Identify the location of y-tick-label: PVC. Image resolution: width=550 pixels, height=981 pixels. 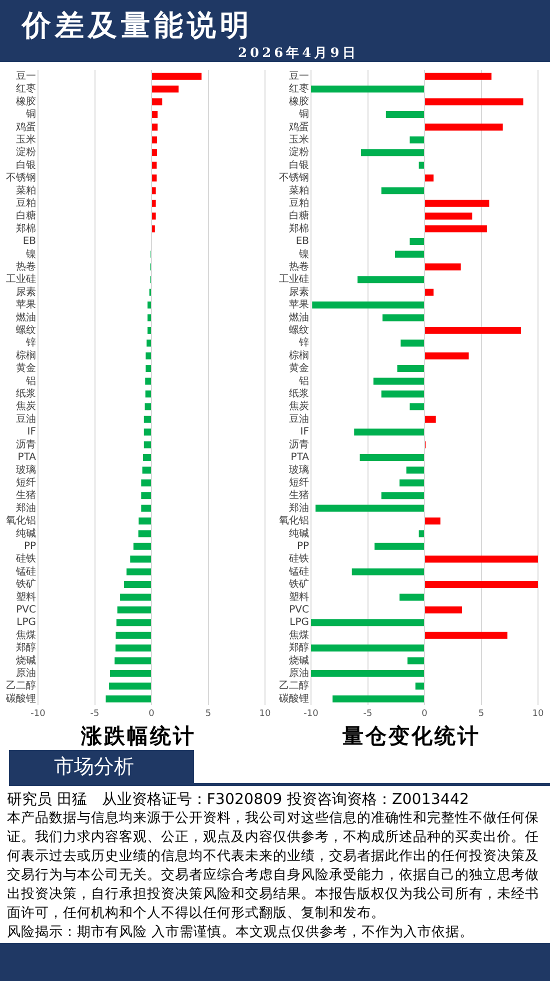
(299, 610).